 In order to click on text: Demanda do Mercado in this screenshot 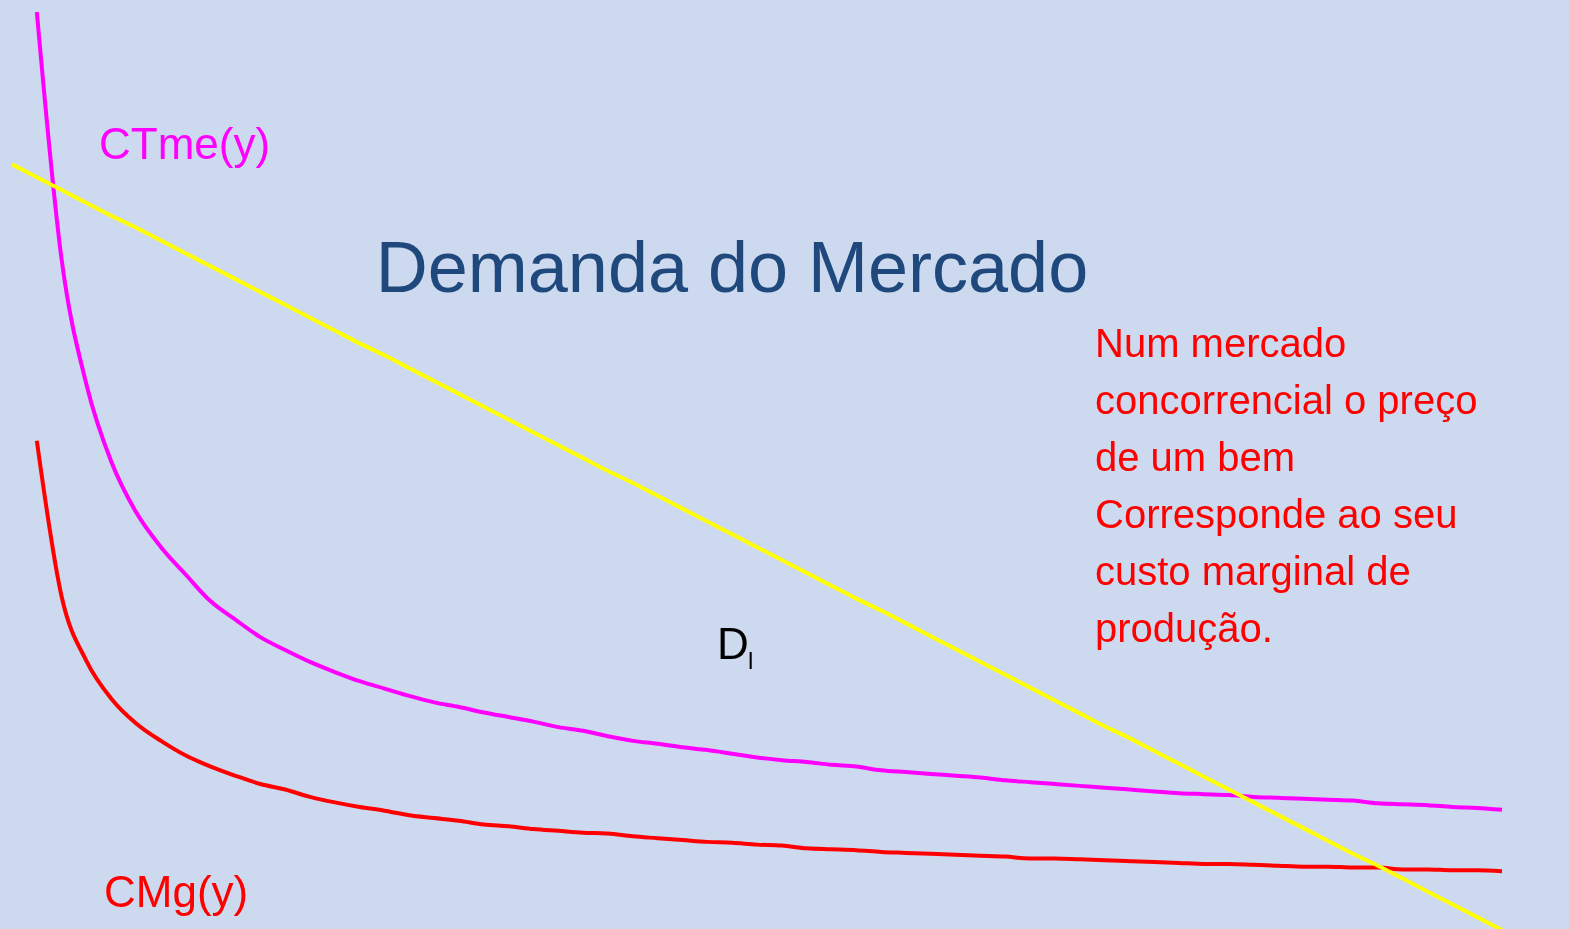, I will do `click(732, 267)`.